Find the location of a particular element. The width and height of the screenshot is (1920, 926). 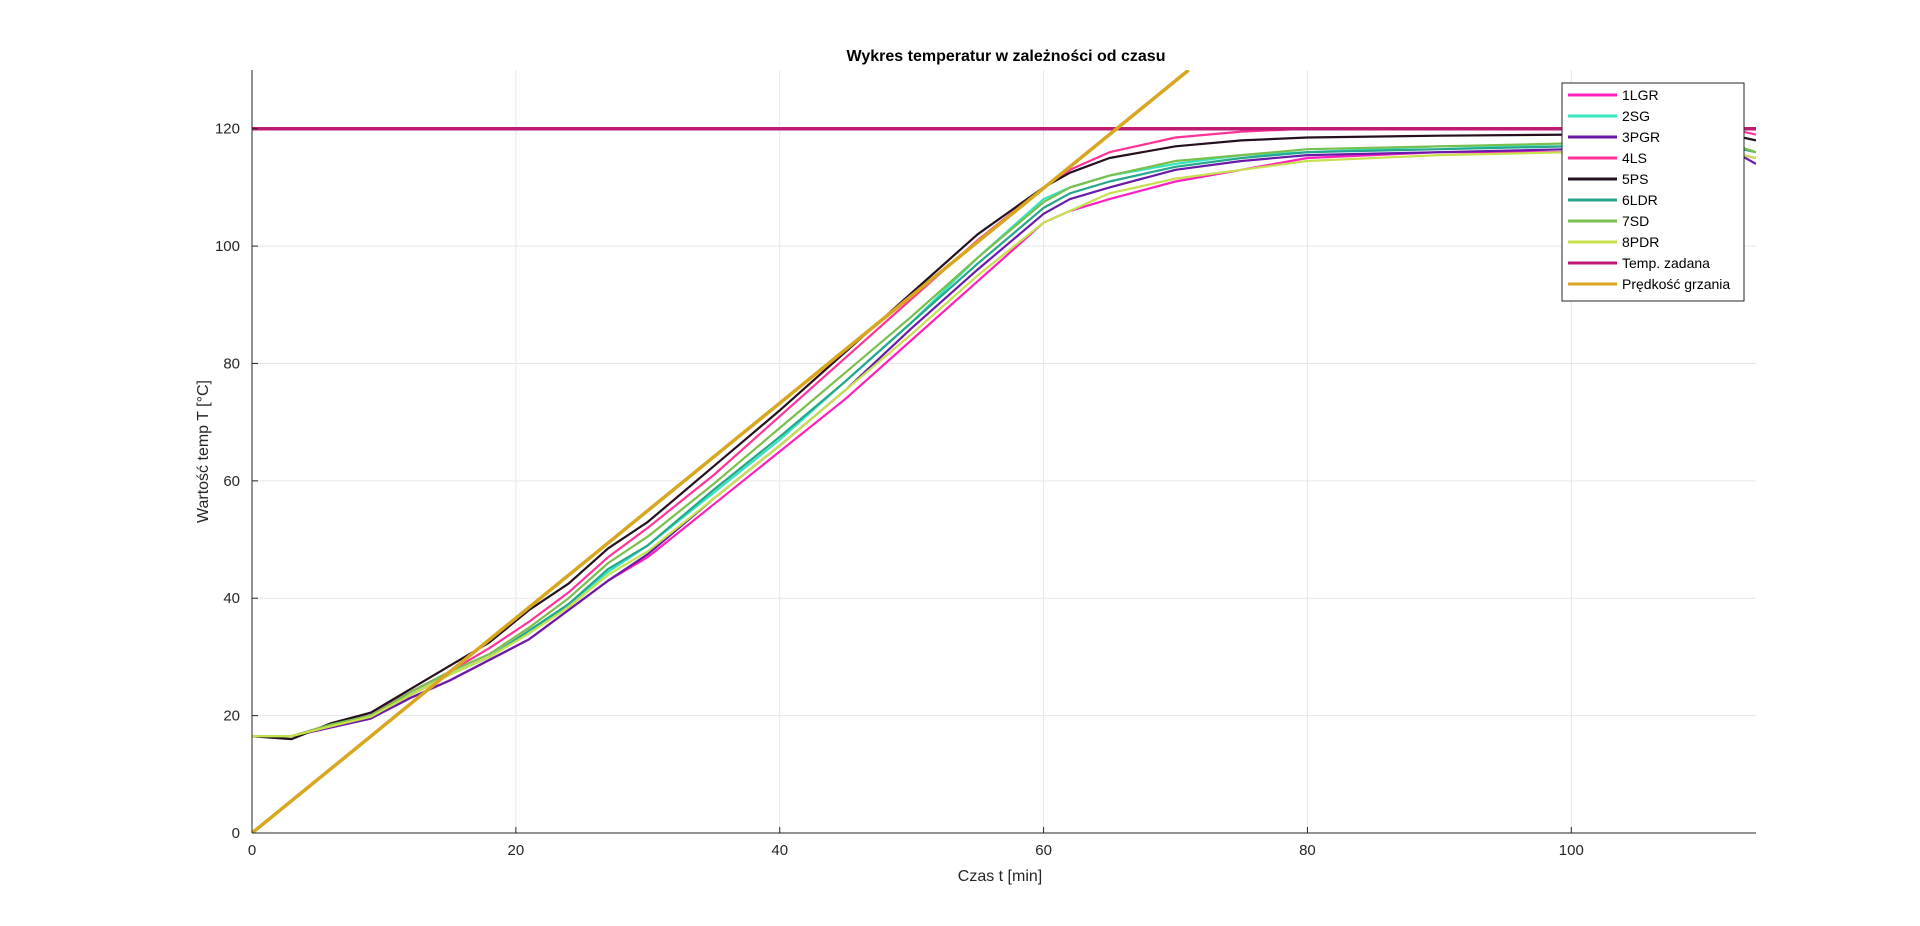

y-tick-label: 20 is located at coordinates (231, 716).